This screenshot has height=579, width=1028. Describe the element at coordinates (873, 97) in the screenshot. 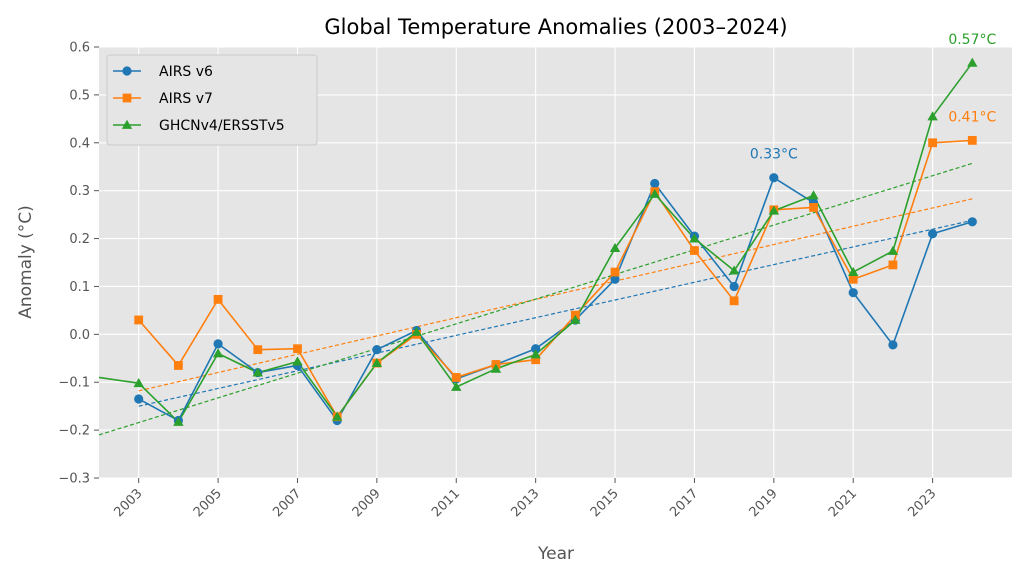

I see `value-annotations: 0.33°C 0.41°C 0.57°C` at that location.